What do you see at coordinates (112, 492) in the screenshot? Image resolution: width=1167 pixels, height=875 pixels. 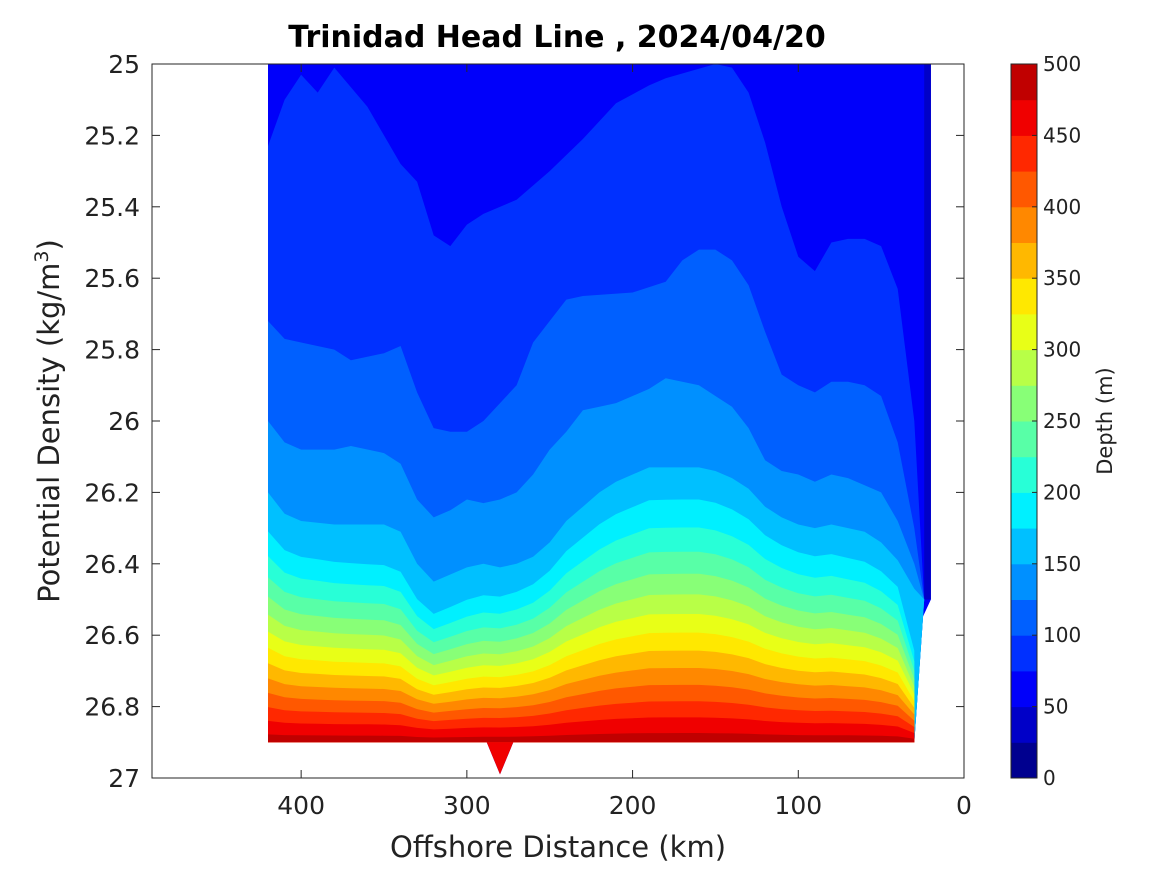 I see `y-tick-label: 26.2` at bounding box center [112, 492].